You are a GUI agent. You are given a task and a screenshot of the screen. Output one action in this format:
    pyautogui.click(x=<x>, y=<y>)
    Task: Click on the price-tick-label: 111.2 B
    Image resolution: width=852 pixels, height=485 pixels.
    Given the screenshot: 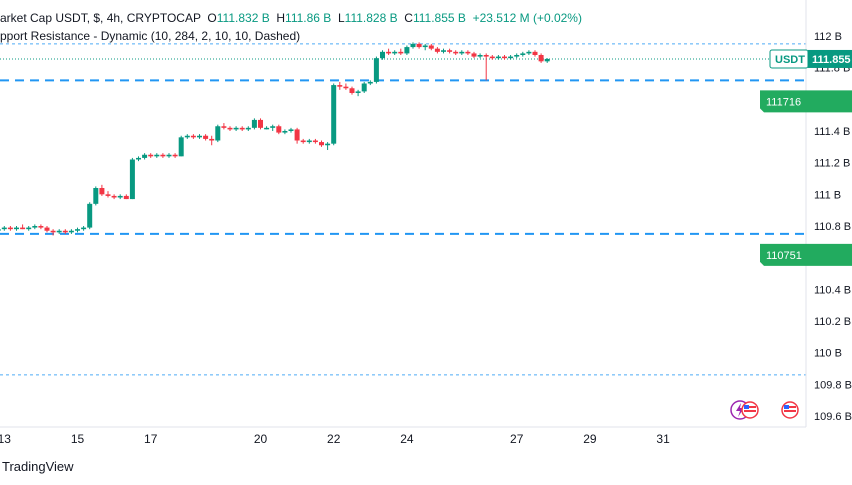 What is the action you would take?
    pyautogui.click(x=832, y=164)
    